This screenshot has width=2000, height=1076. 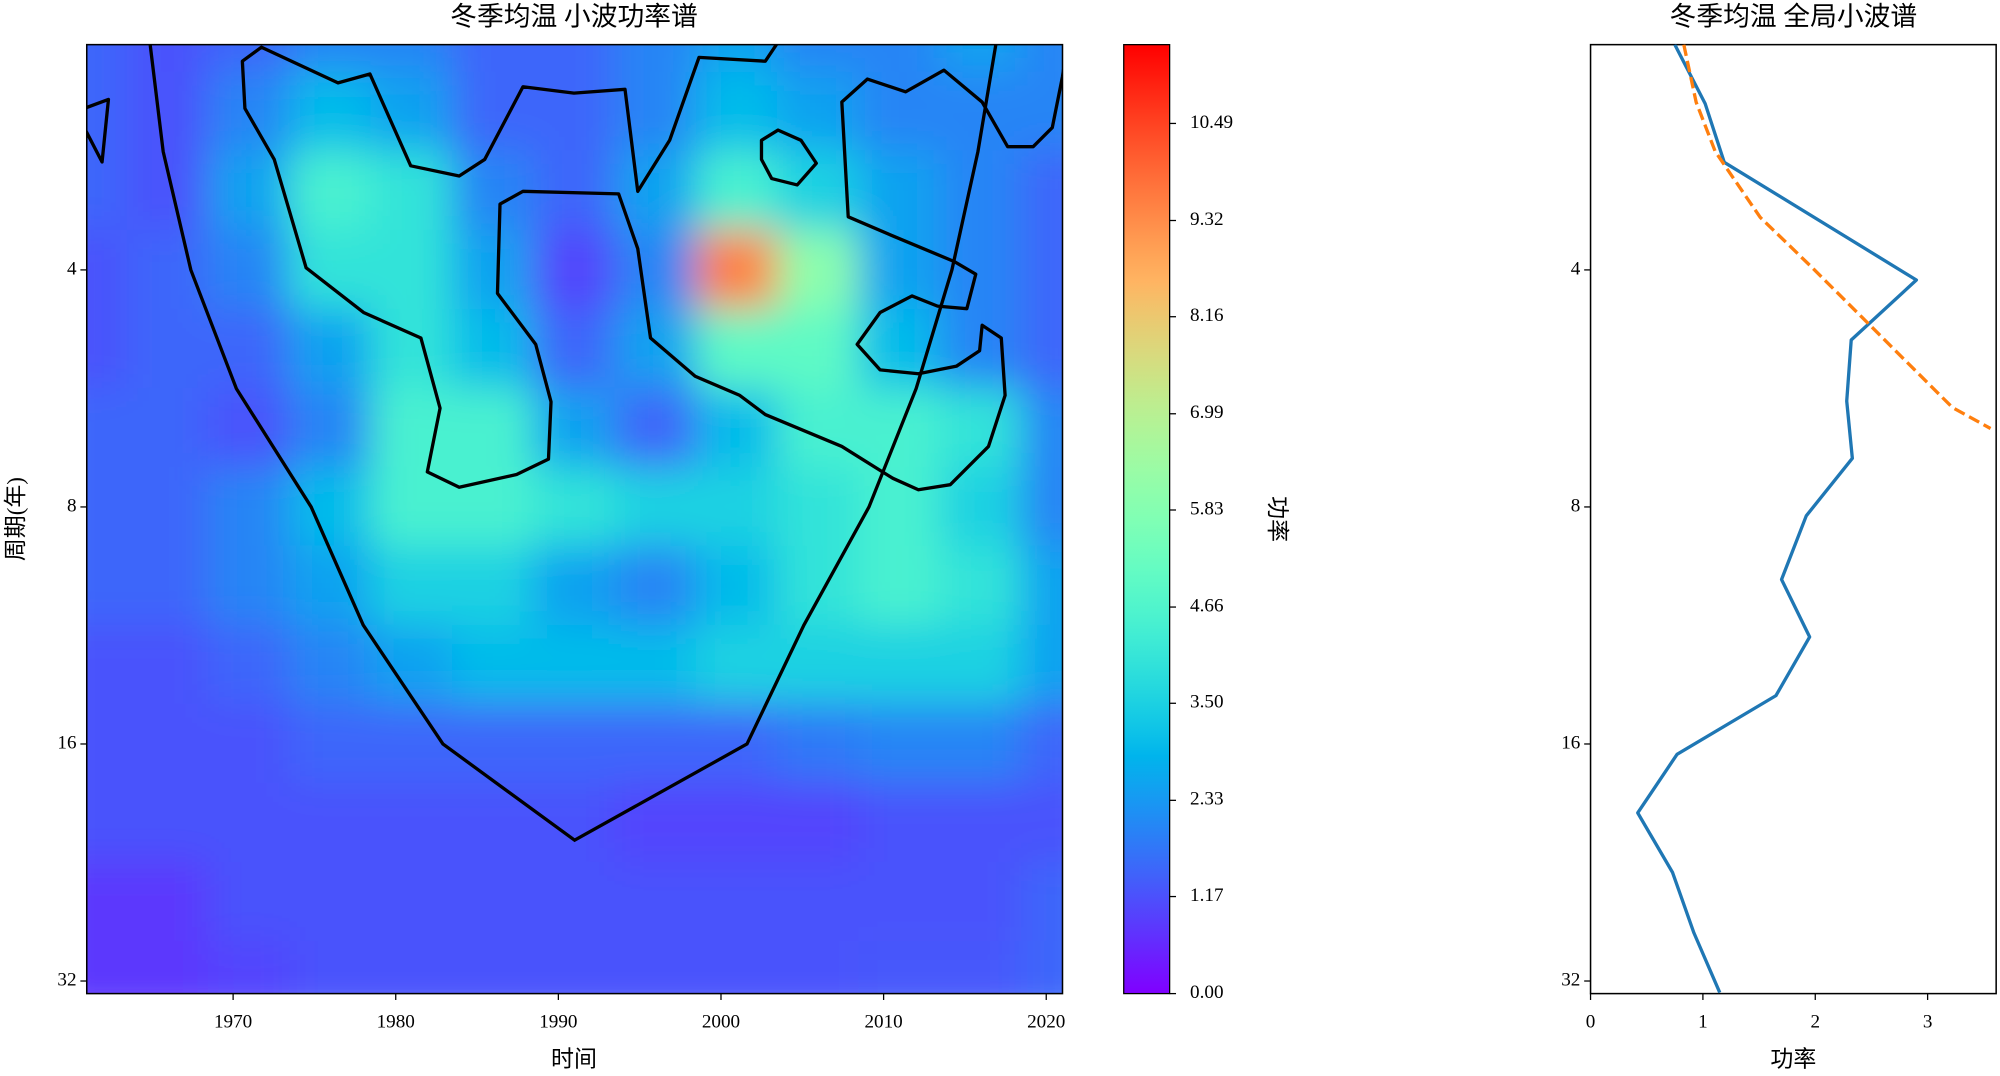 What do you see at coordinates (1211, 122) in the screenshot?
I see `colorbar-tick-label: 10.49` at bounding box center [1211, 122].